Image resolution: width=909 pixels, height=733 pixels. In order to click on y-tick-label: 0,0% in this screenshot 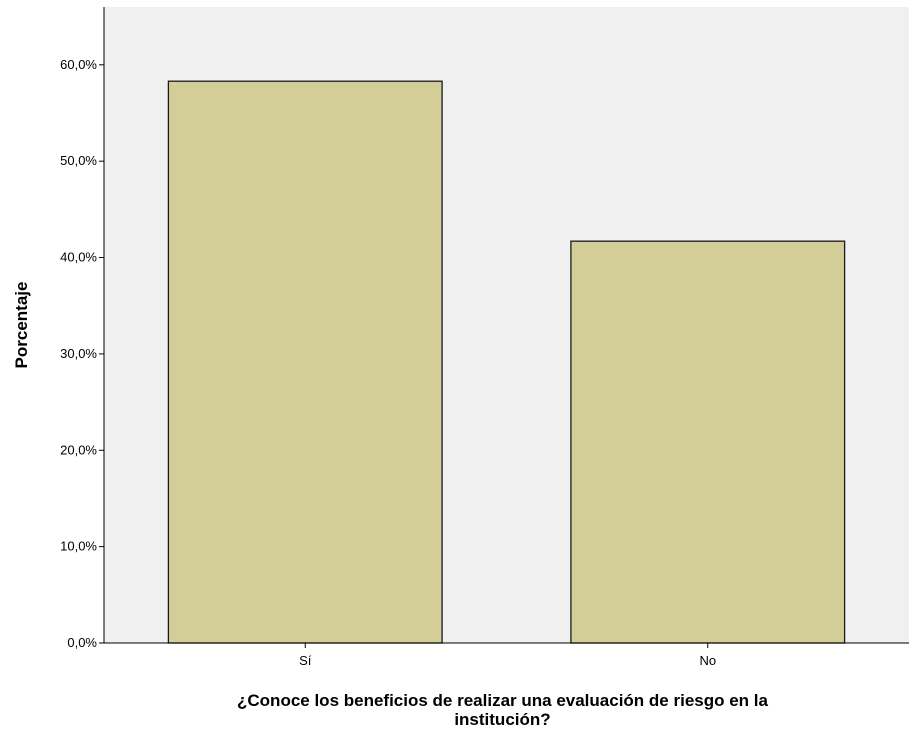, I will do `click(82, 642)`.